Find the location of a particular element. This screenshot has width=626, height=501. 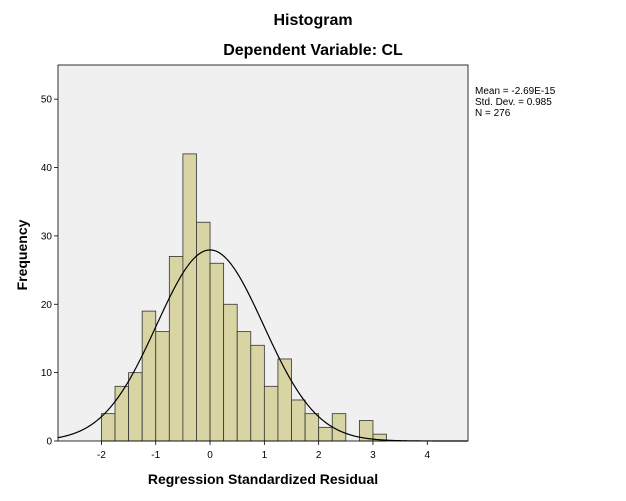

y-tick-label: 0 is located at coordinates (49, 442).